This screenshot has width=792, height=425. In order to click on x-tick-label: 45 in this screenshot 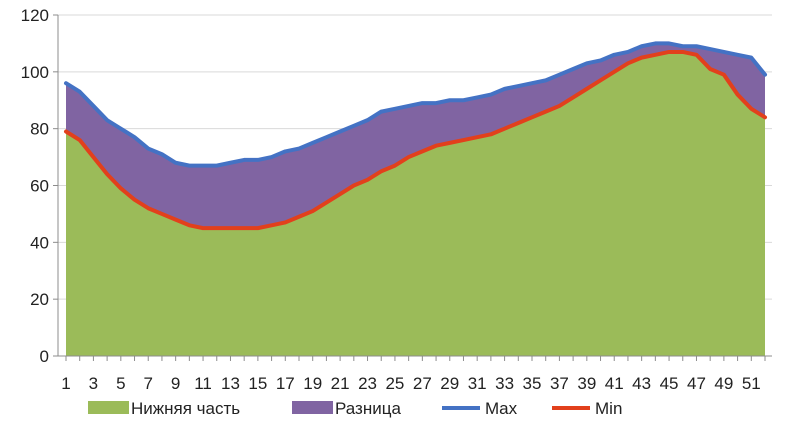, I will do `click(669, 383)`.